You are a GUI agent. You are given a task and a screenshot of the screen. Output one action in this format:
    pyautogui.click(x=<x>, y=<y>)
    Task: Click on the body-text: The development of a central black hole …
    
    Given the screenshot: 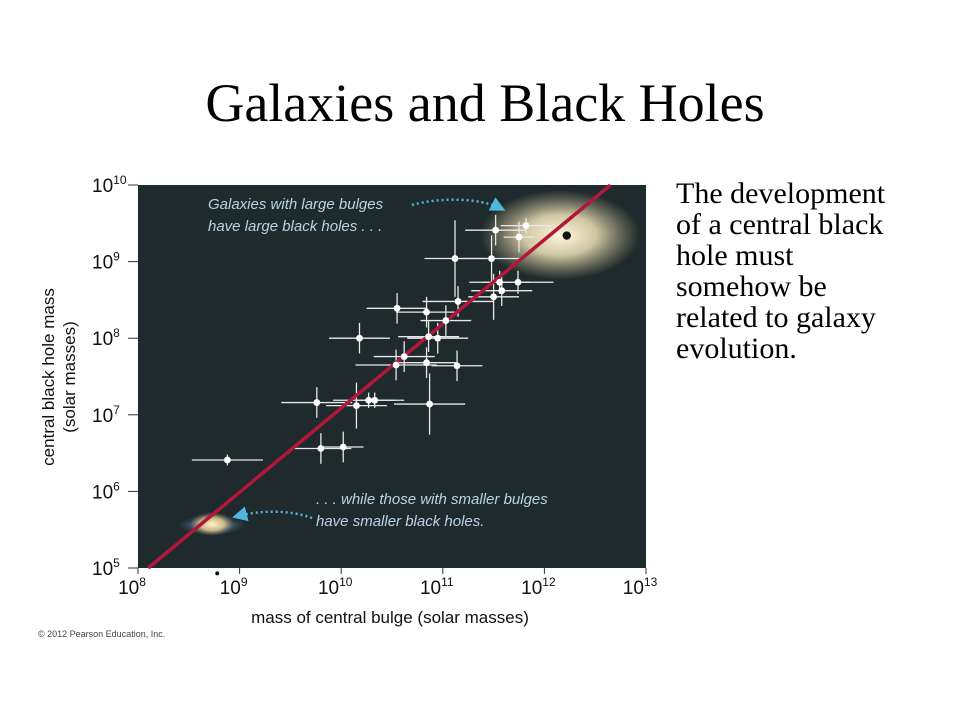 What is the action you would take?
    pyautogui.click(x=811, y=271)
    